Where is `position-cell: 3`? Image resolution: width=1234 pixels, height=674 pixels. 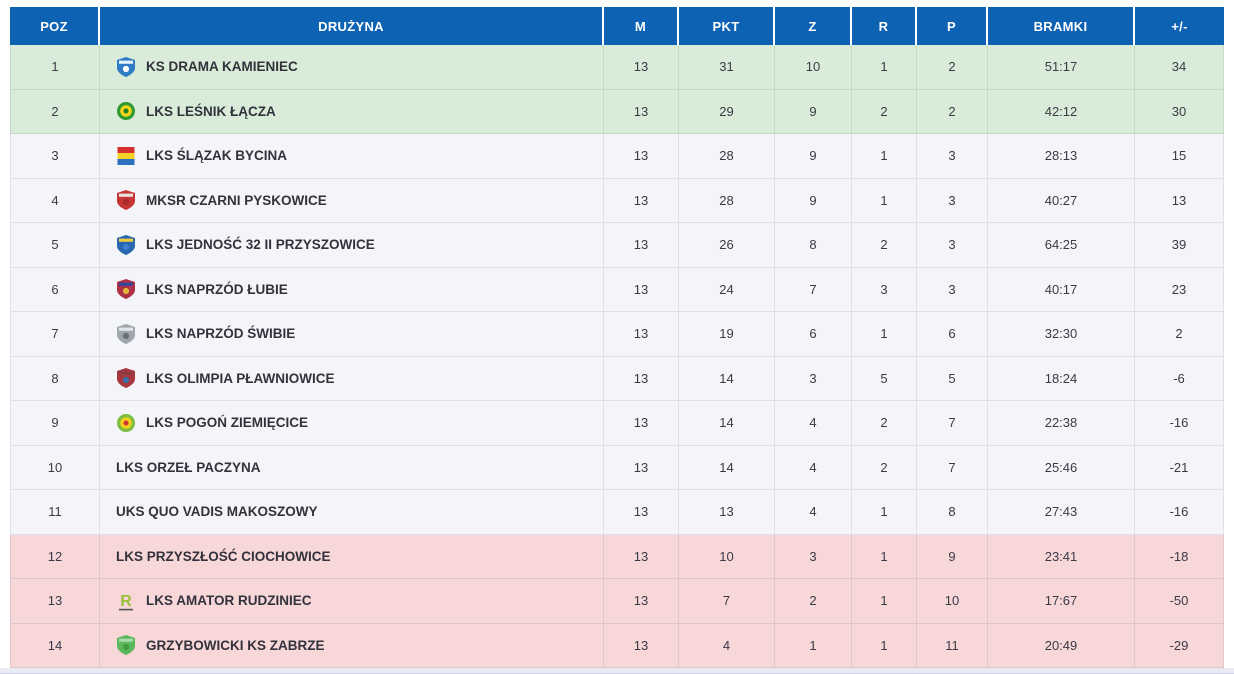 position-cell: 3 is located at coordinates (55, 156).